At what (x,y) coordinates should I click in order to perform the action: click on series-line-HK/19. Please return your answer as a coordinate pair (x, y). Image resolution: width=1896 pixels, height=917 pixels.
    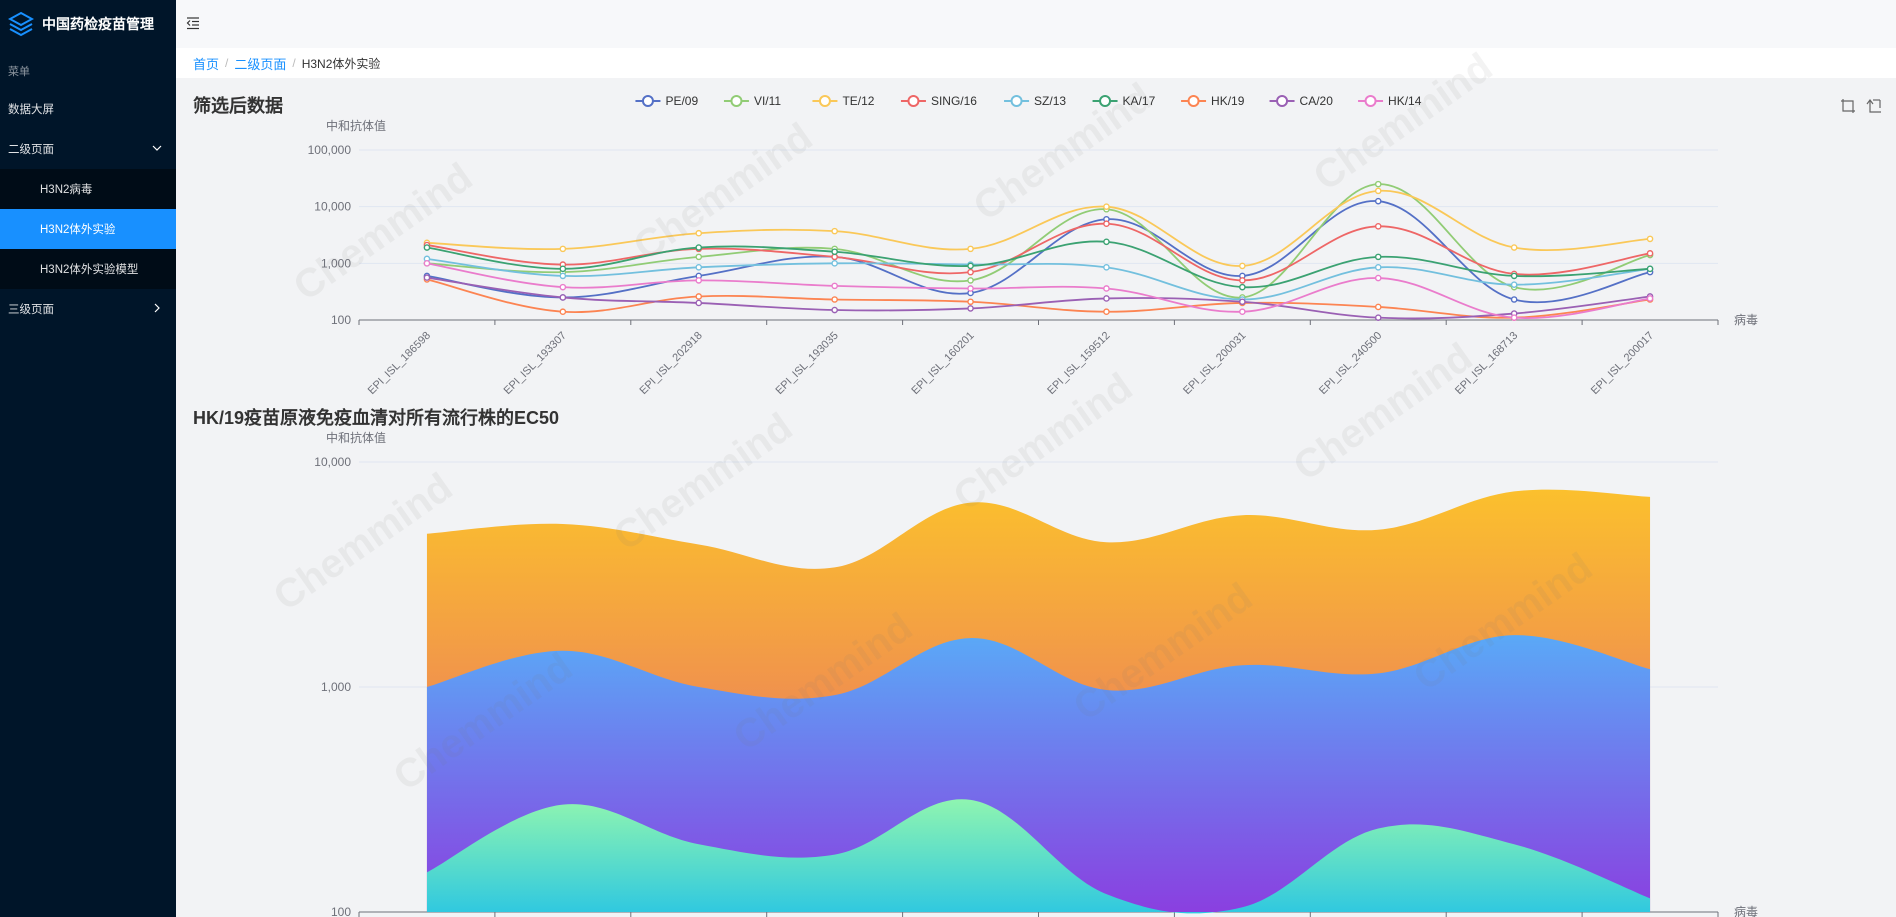
    Looking at the image, I should click on (1038, 298).